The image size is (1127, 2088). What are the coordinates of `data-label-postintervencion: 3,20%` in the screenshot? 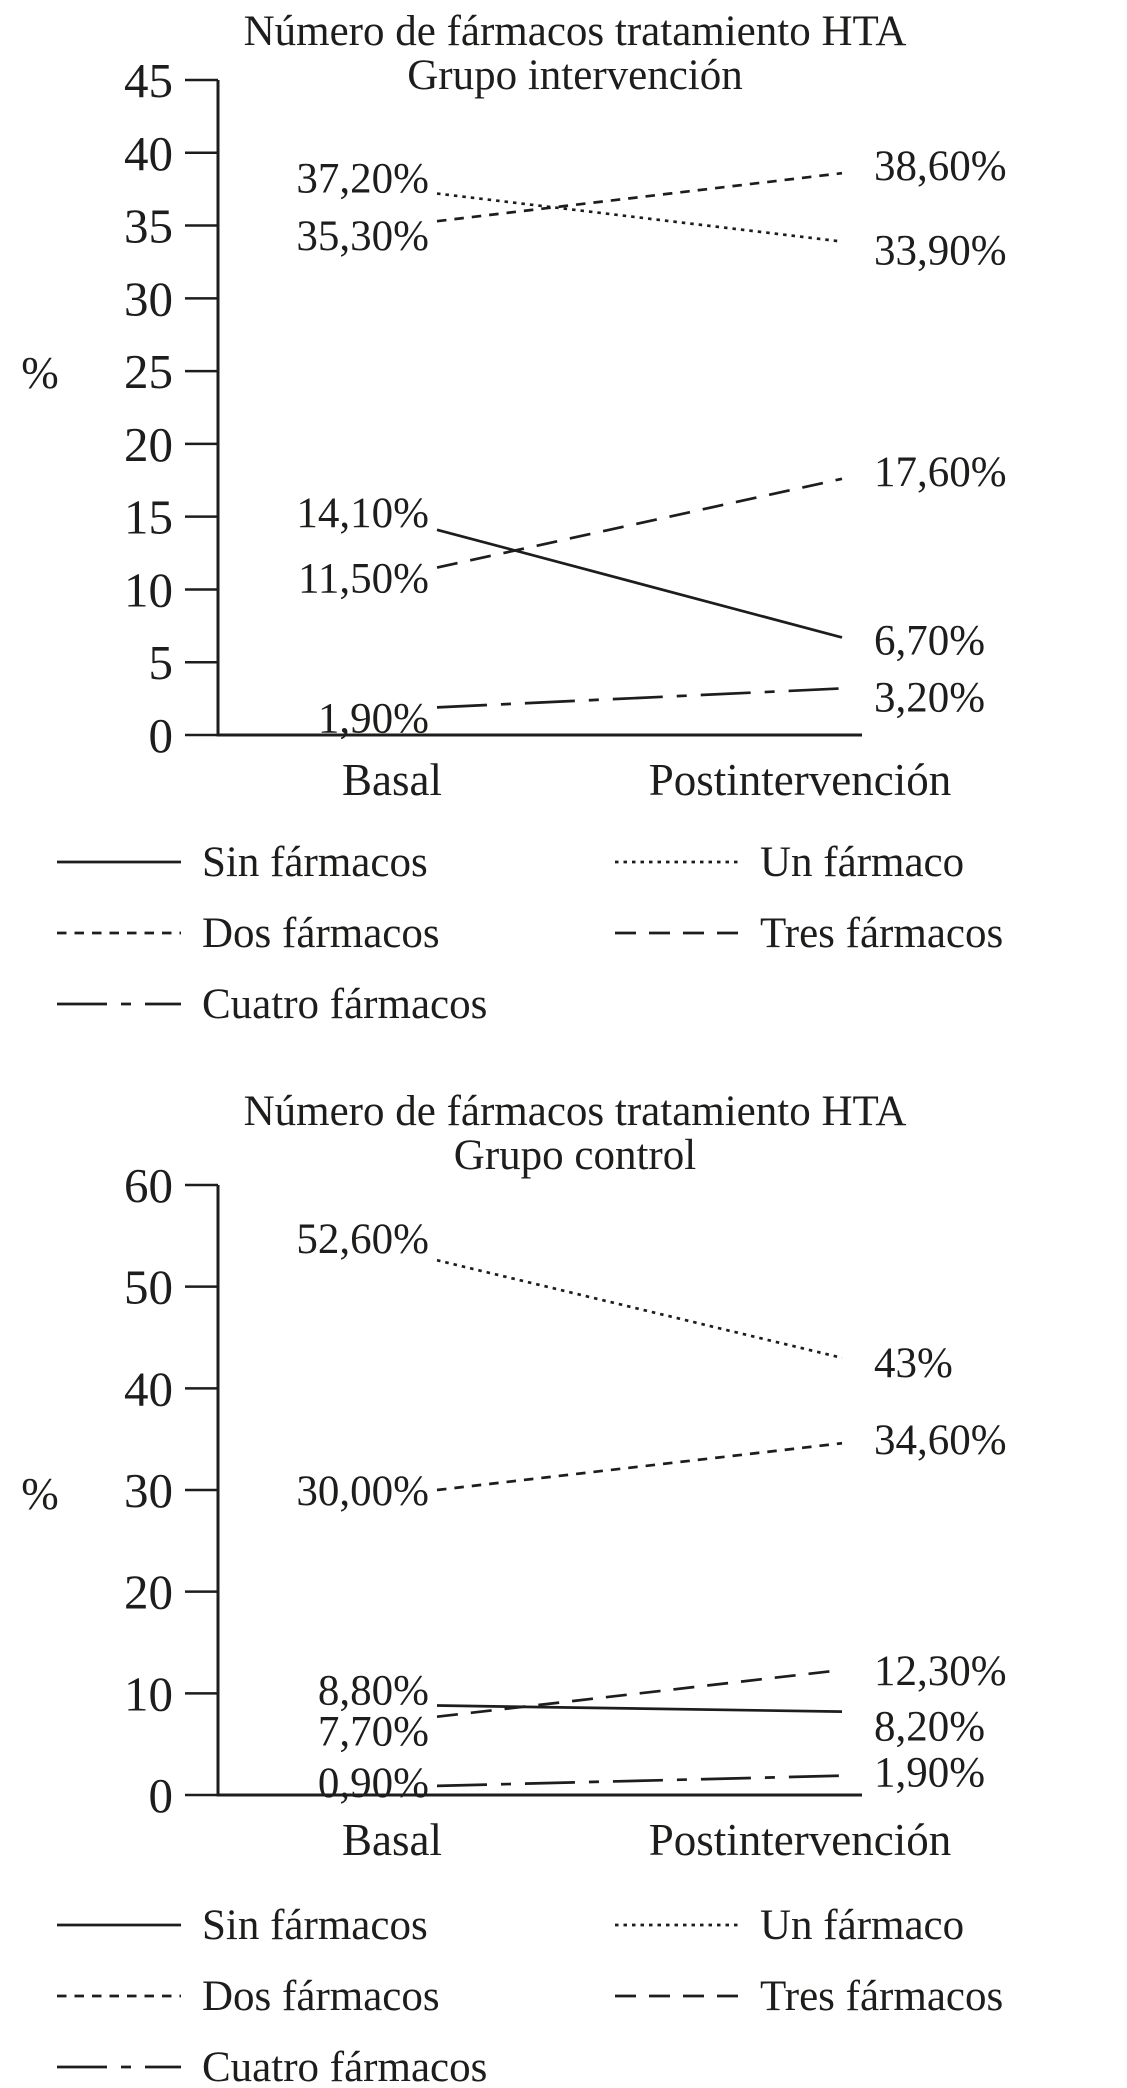 It's located at (929, 697).